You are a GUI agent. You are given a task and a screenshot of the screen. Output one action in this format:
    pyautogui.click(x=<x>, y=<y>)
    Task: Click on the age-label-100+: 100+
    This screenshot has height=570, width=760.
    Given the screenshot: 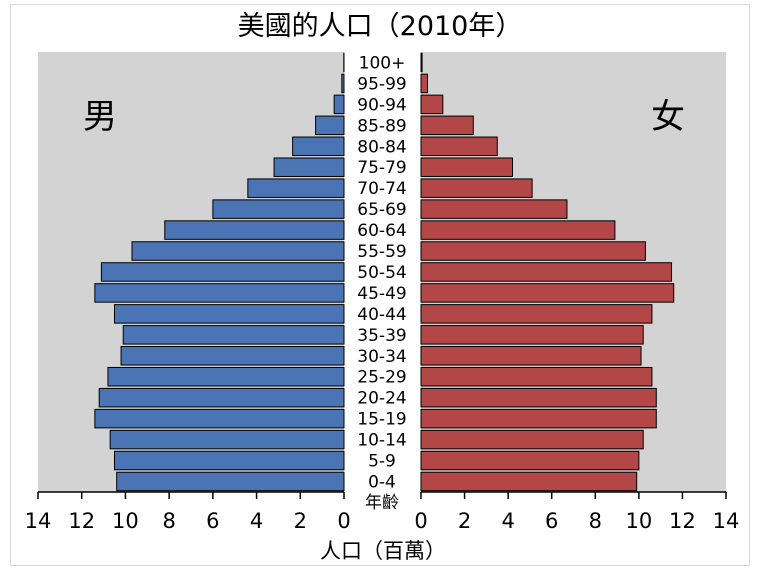 What is the action you would take?
    pyautogui.click(x=382, y=63)
    